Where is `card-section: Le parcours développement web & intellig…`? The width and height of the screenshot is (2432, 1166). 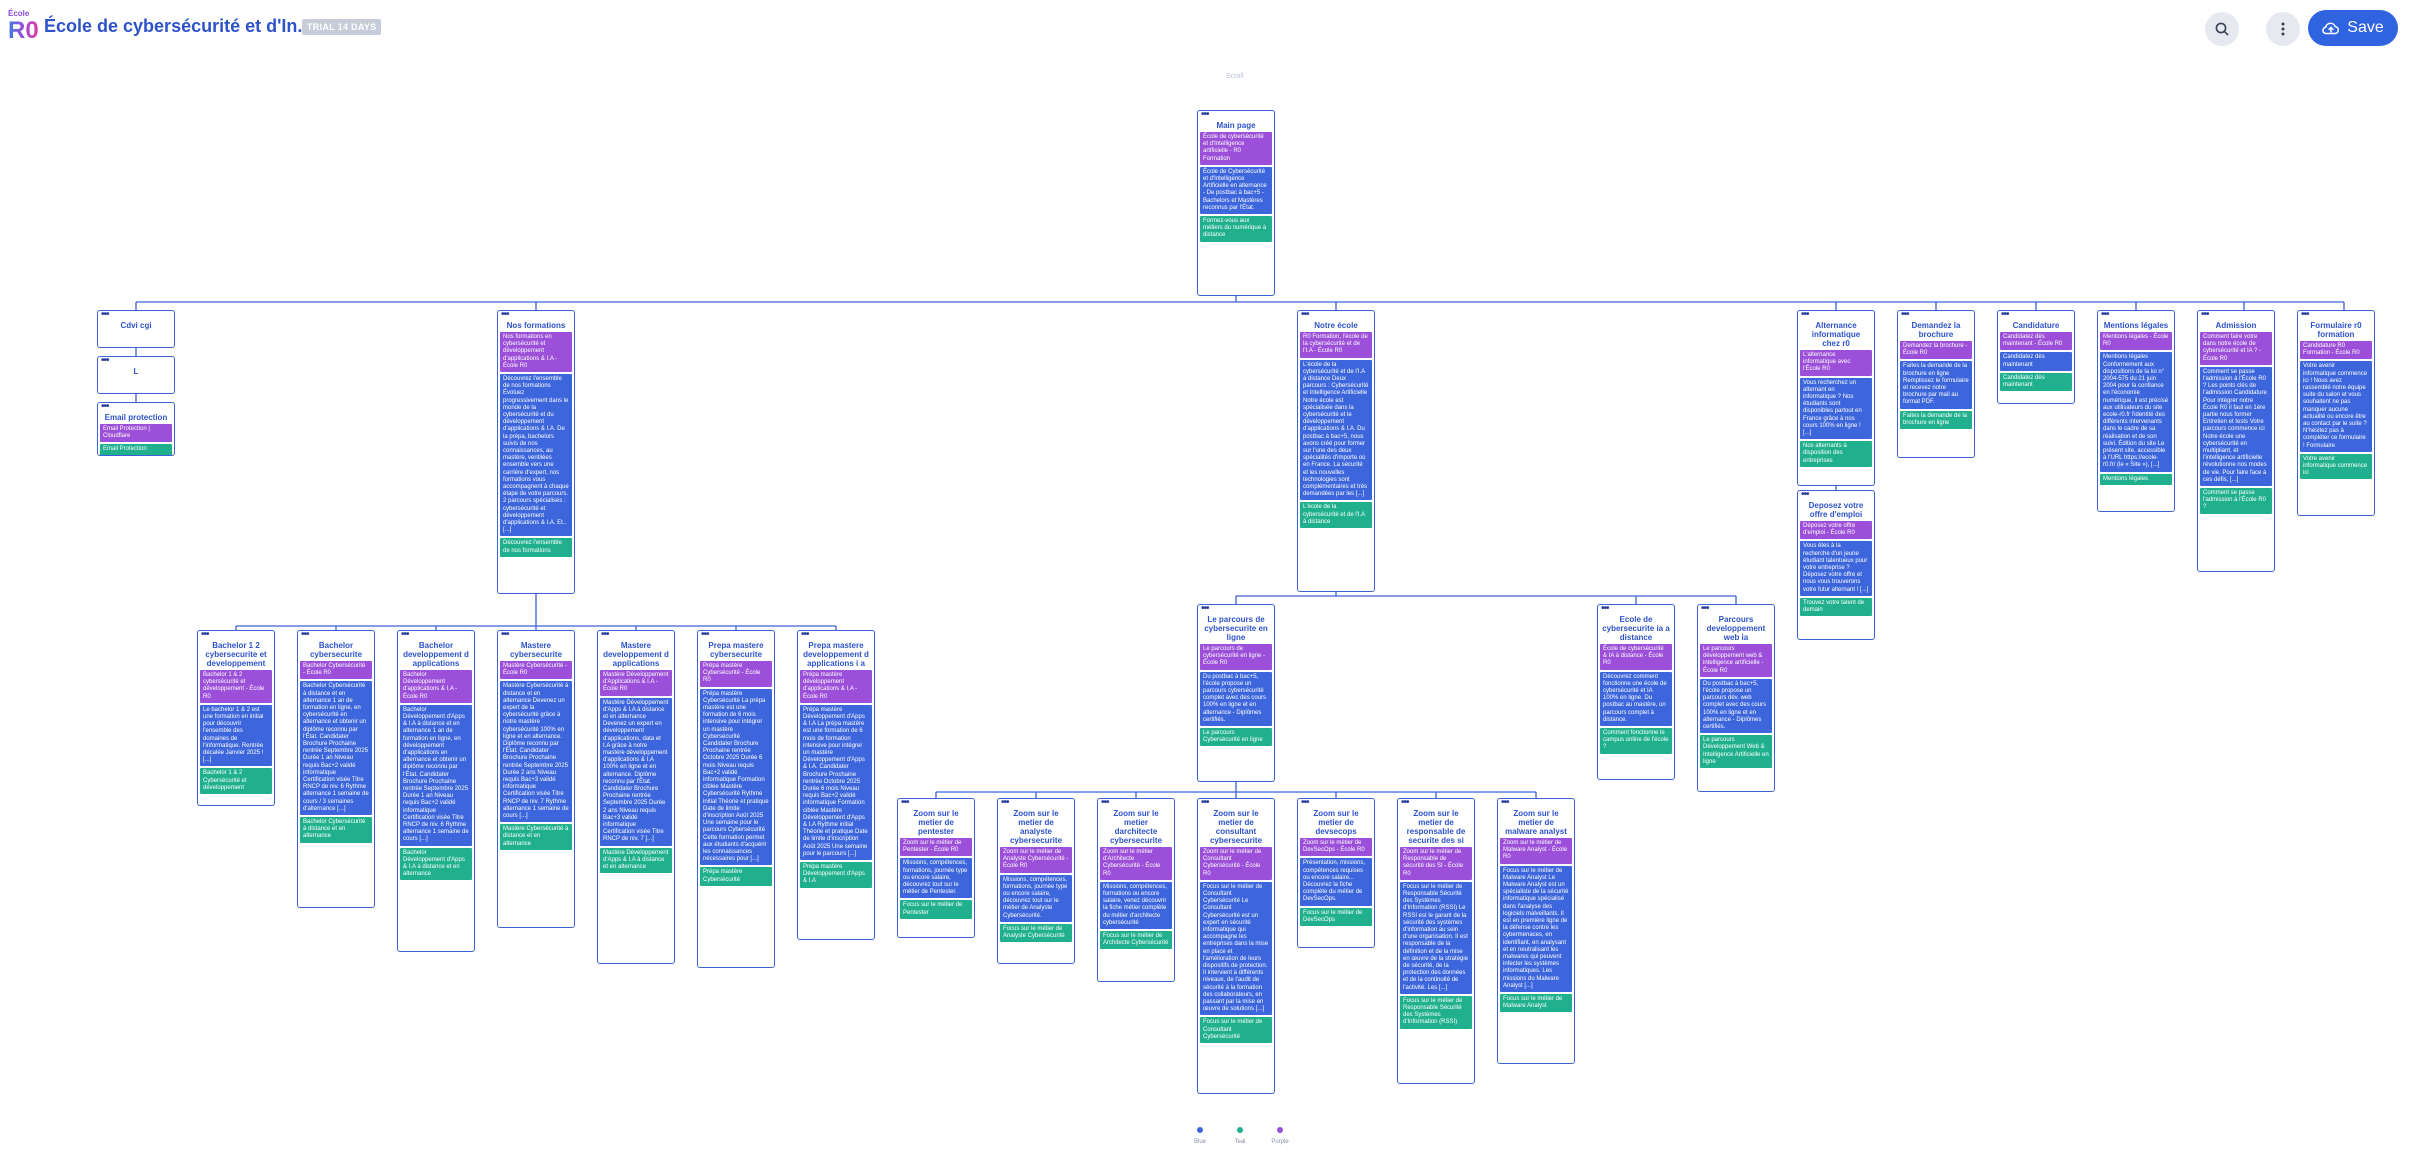 card-section: Le parcours développement web & intellig… is located at coordinates (1736, 660).